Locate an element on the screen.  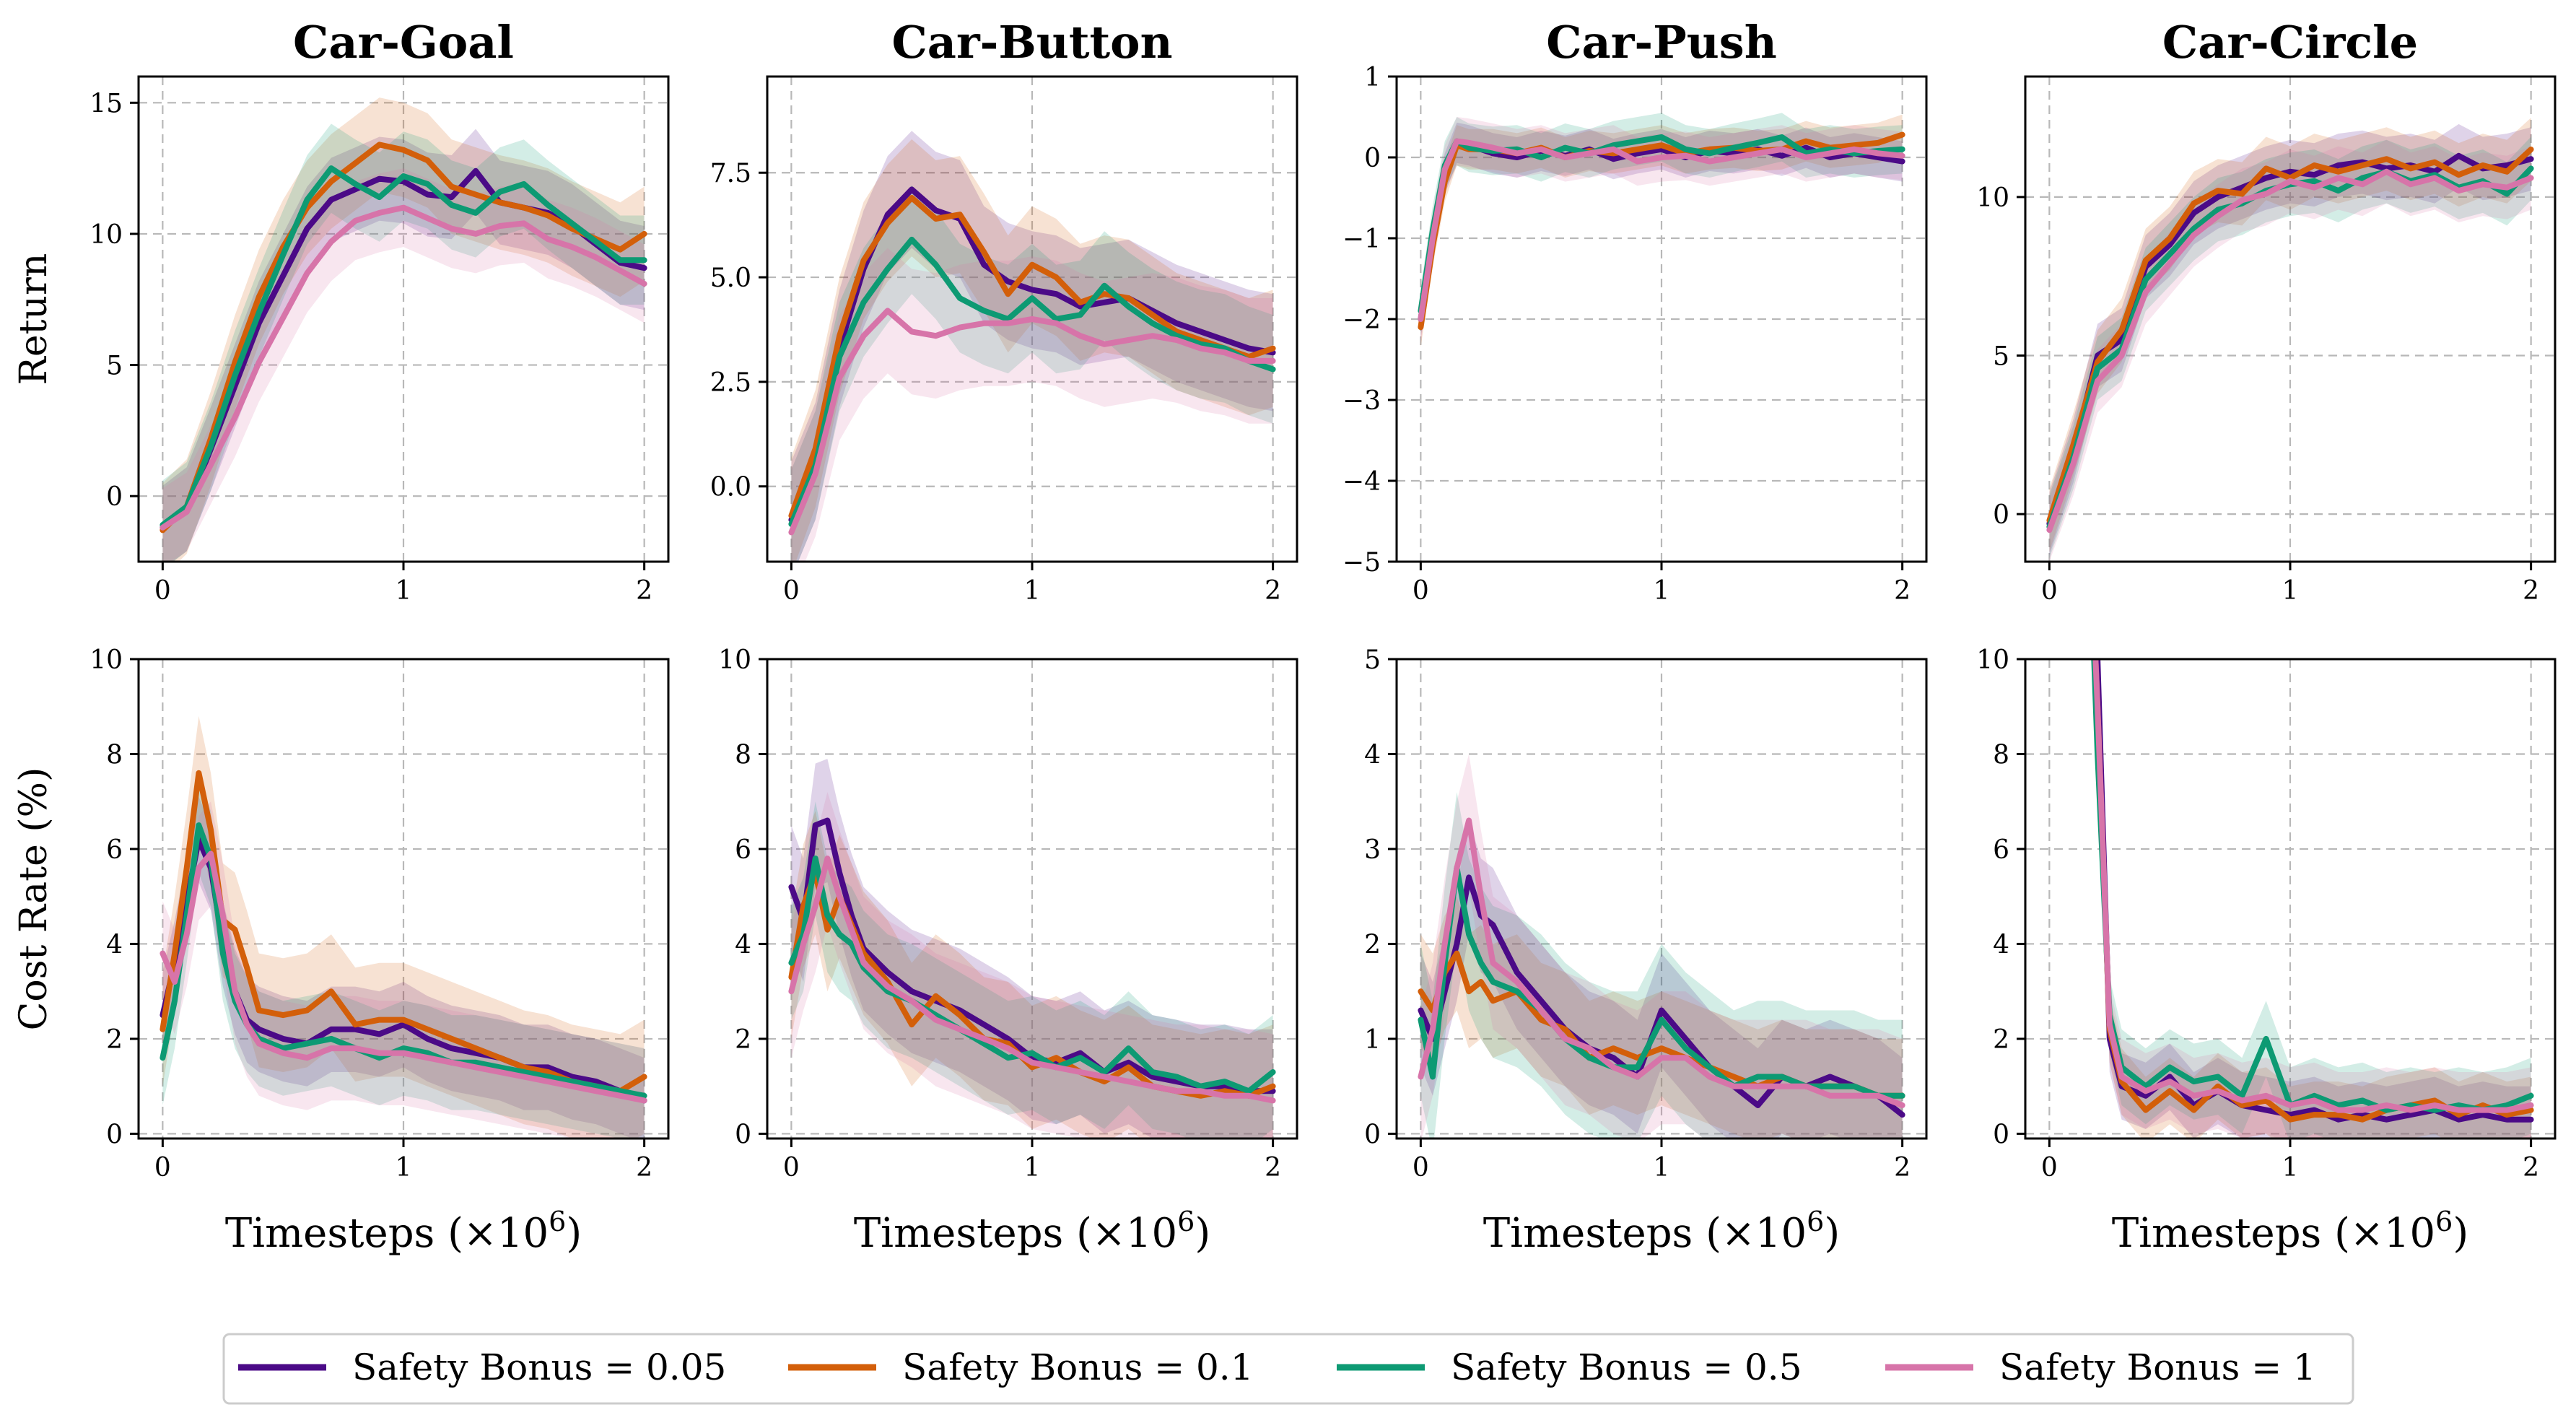
y-tick-label: 2.5 is located at coordinates (730, 383).